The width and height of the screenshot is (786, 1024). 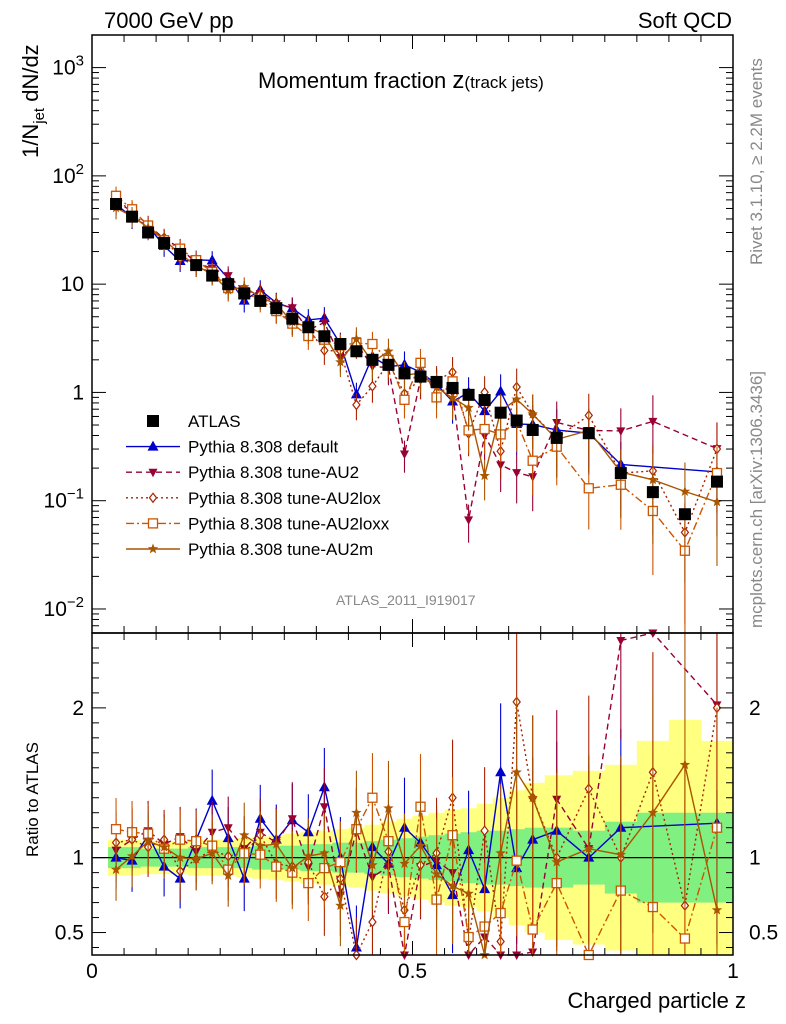 What do you see at coordinates (273, 472) in the screenshot?
I see `legend-label-AU2: Pythia 8.308 tune-AU2` at bounding box center [273, 472].